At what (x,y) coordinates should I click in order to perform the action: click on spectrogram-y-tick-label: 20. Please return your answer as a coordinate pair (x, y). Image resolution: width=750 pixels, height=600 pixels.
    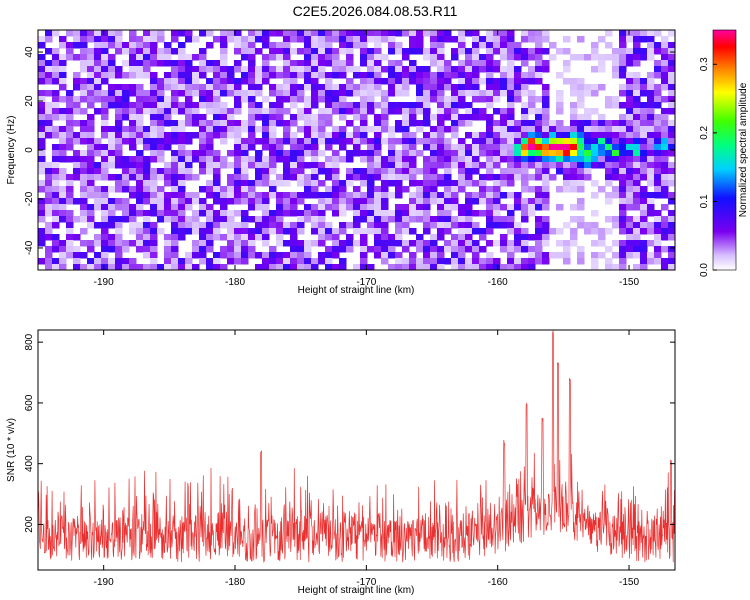
    Looking at the image, I should click on (29, 101).